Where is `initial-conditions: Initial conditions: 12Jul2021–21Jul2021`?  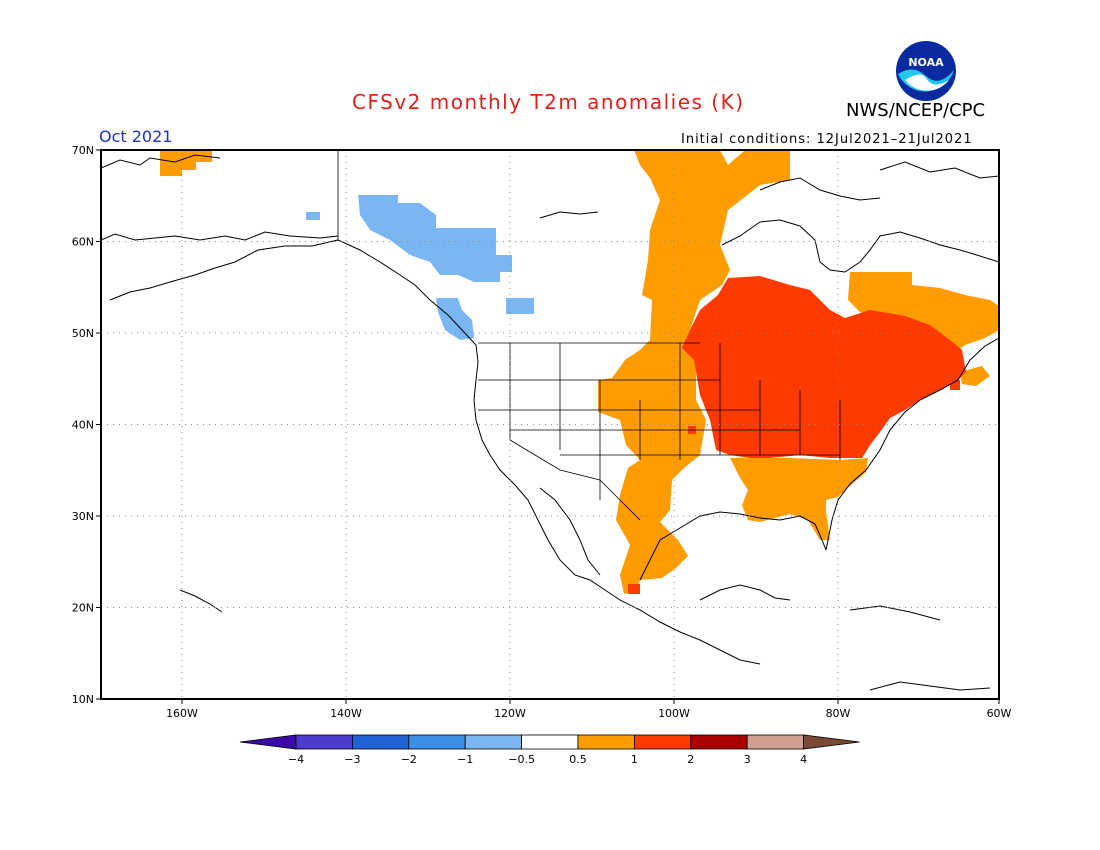
initial-conditions: Initial conditions: 12Jul2021–21Jul2021 is located at coordinates (827, 139).